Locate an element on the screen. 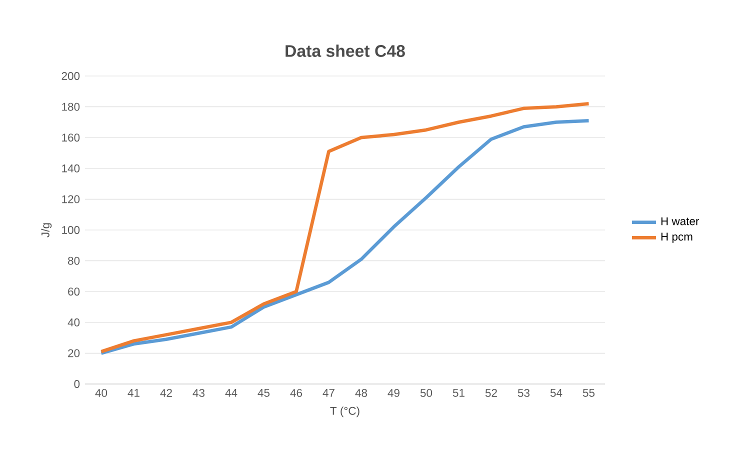  x-tick-label: 45 is located at coordinates (264, 392).